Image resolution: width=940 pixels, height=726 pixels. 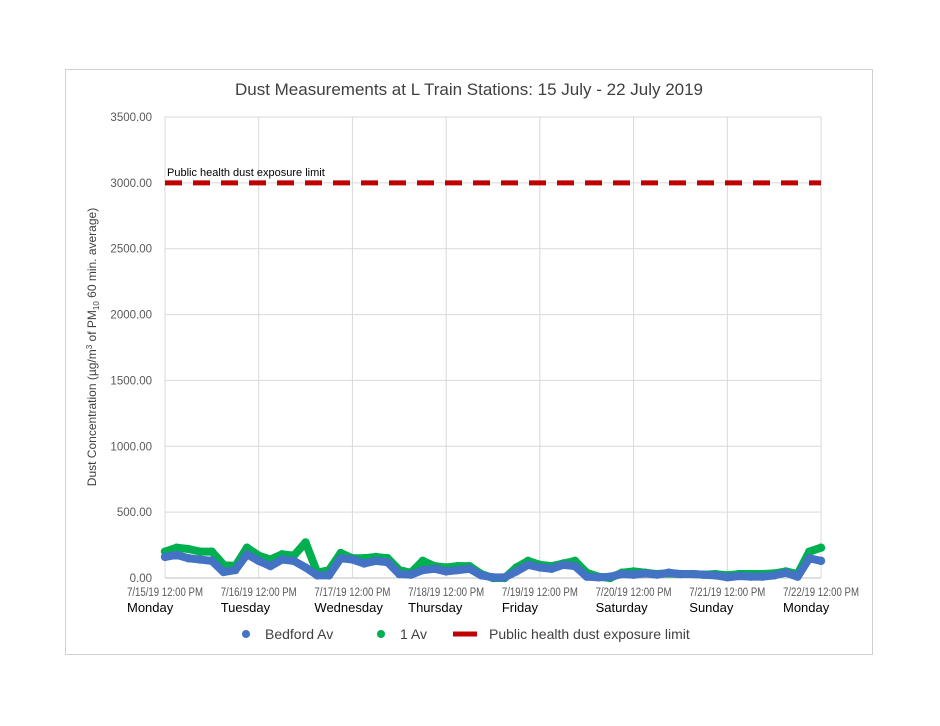 What do you see at coordinates (165, 593) in the screenshot?
I see `x-tick-label: 7/15/19 12:00 PM` at bounding box center [165, 593].